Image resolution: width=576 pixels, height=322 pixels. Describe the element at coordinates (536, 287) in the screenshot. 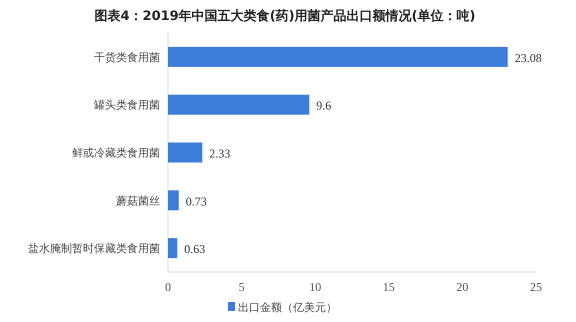

I see `x-tick-label: 25` at that location.